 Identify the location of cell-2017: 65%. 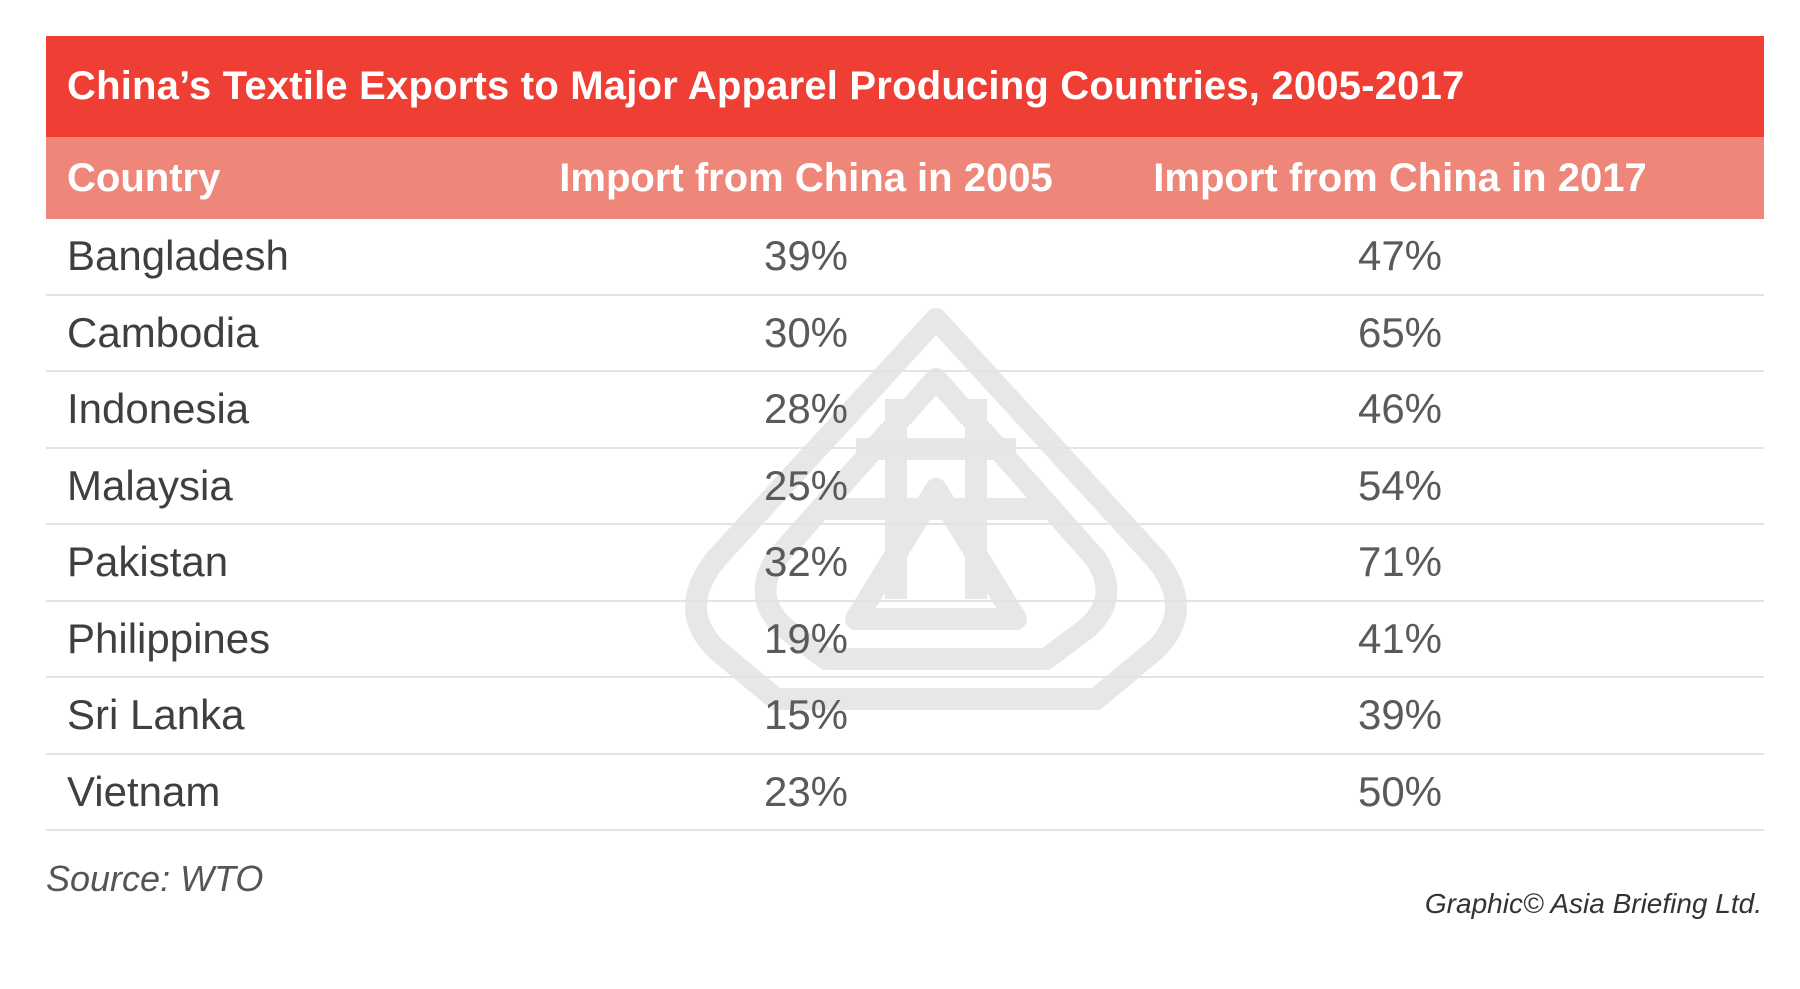
(1400, 332).